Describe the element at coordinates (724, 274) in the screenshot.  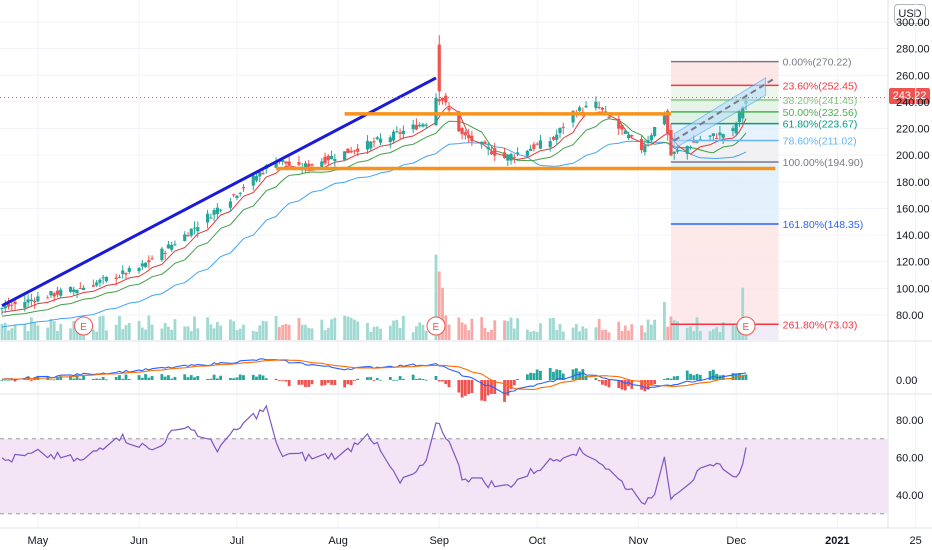
I see `fib-zone` at that location.